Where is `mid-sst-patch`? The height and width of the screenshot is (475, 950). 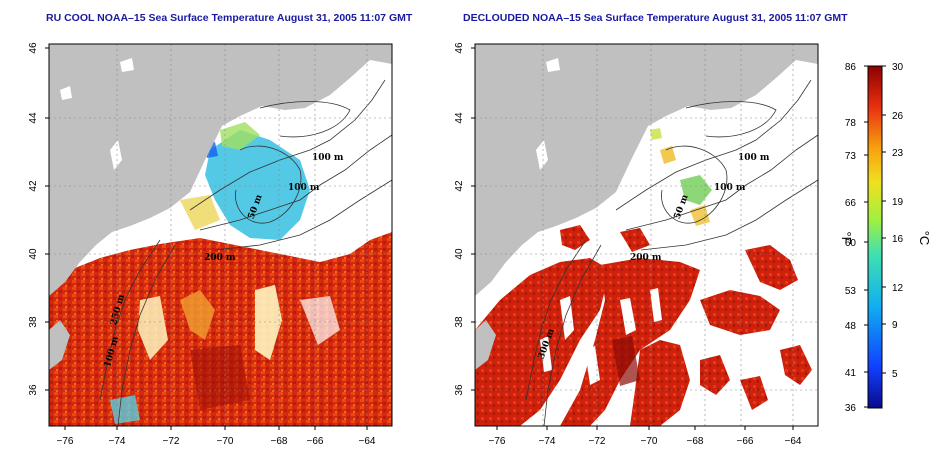 mid-sst-patch is located at coordinates (200, 212).